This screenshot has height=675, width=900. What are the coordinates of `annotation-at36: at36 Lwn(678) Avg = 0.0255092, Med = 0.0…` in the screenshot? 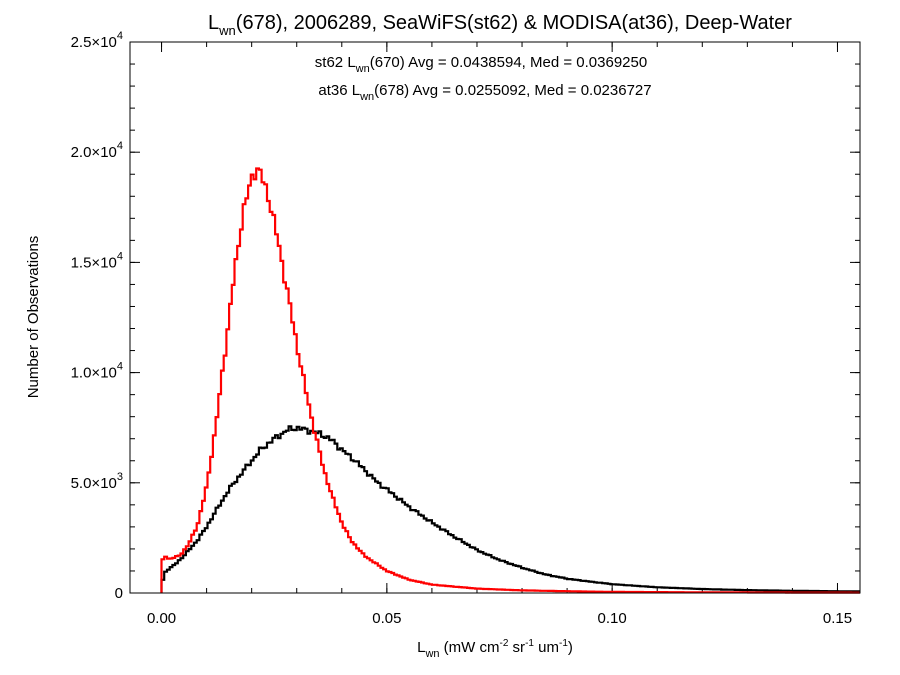 It's located at (484, 92).